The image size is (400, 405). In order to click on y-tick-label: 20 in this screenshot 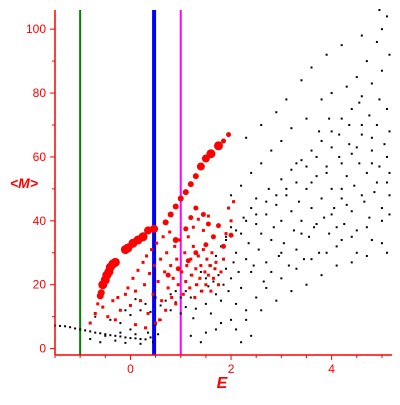, I will do `click(40, 285)`.